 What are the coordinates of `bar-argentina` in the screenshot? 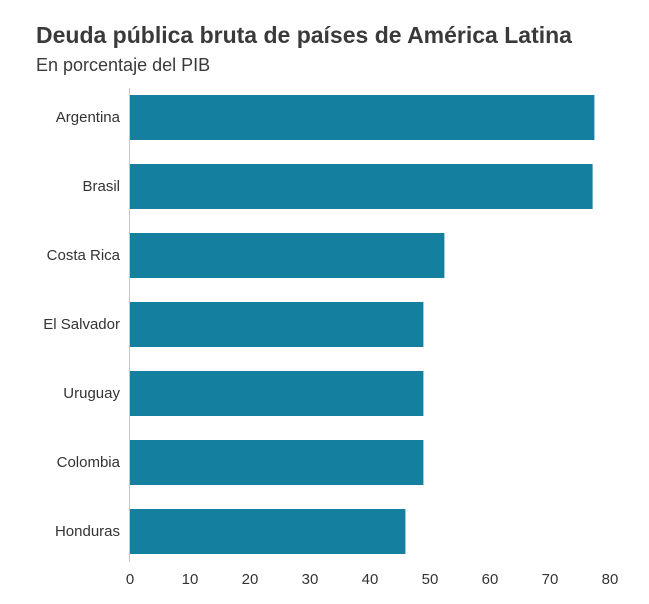 It's located at (362, 117).